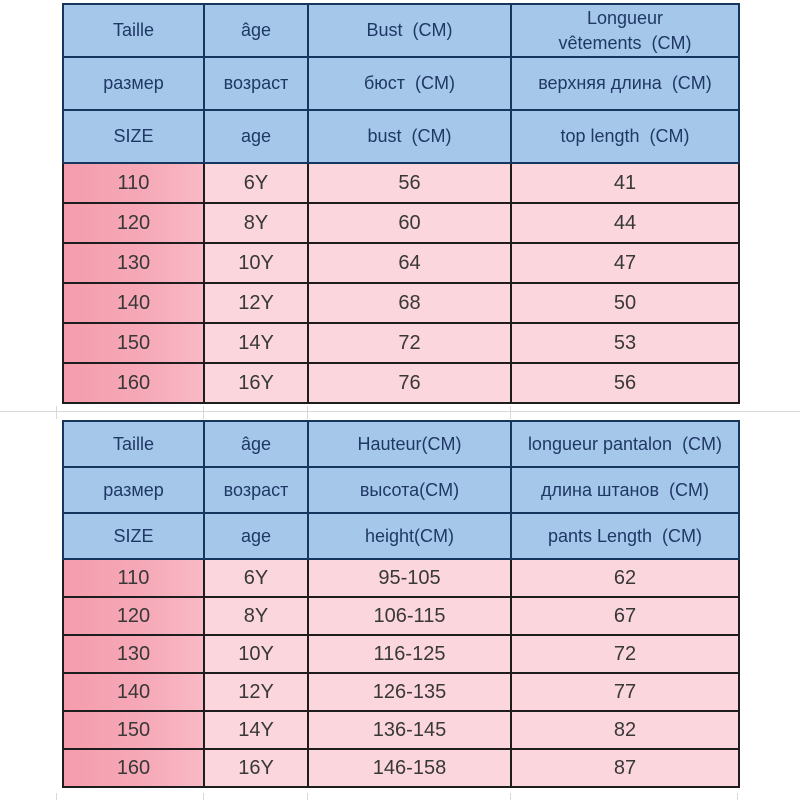  I want to click on data-cell: 68, so click(409, 303).